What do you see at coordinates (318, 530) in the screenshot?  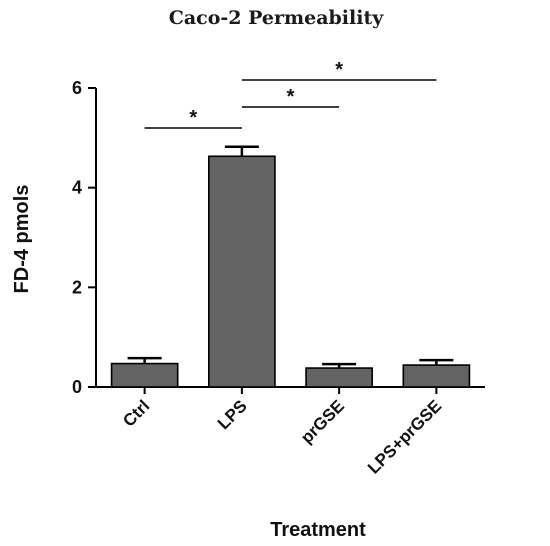 I see `x-axis-label: Treatment` at bounding box center [318, 530].